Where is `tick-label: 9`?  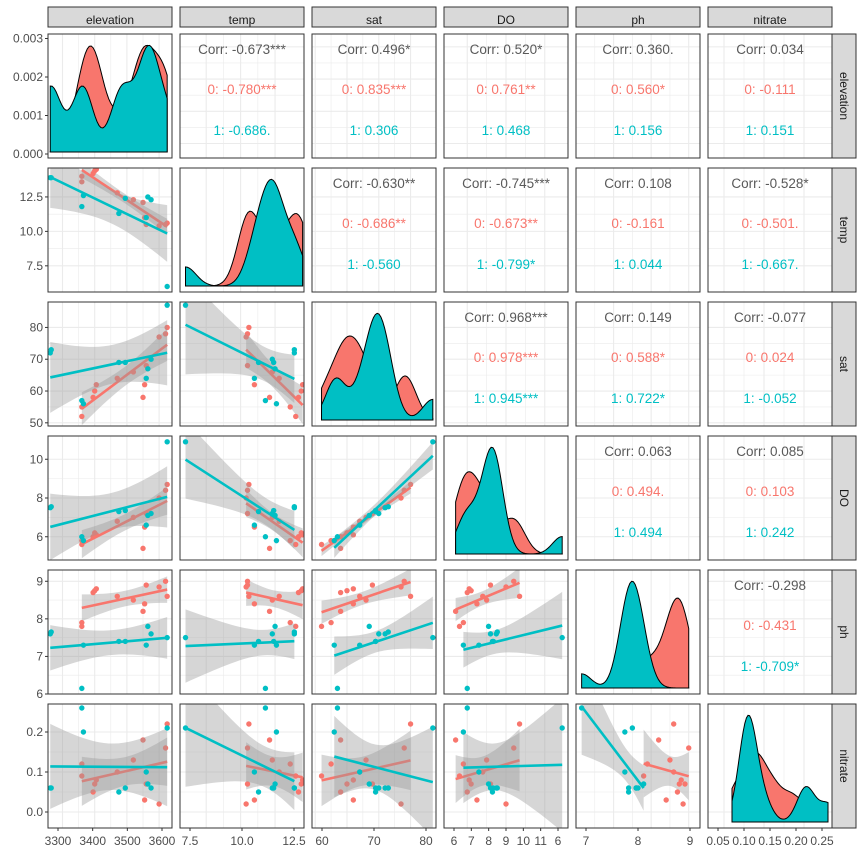
tick-label: 9 is located at coordinates (690, 841).